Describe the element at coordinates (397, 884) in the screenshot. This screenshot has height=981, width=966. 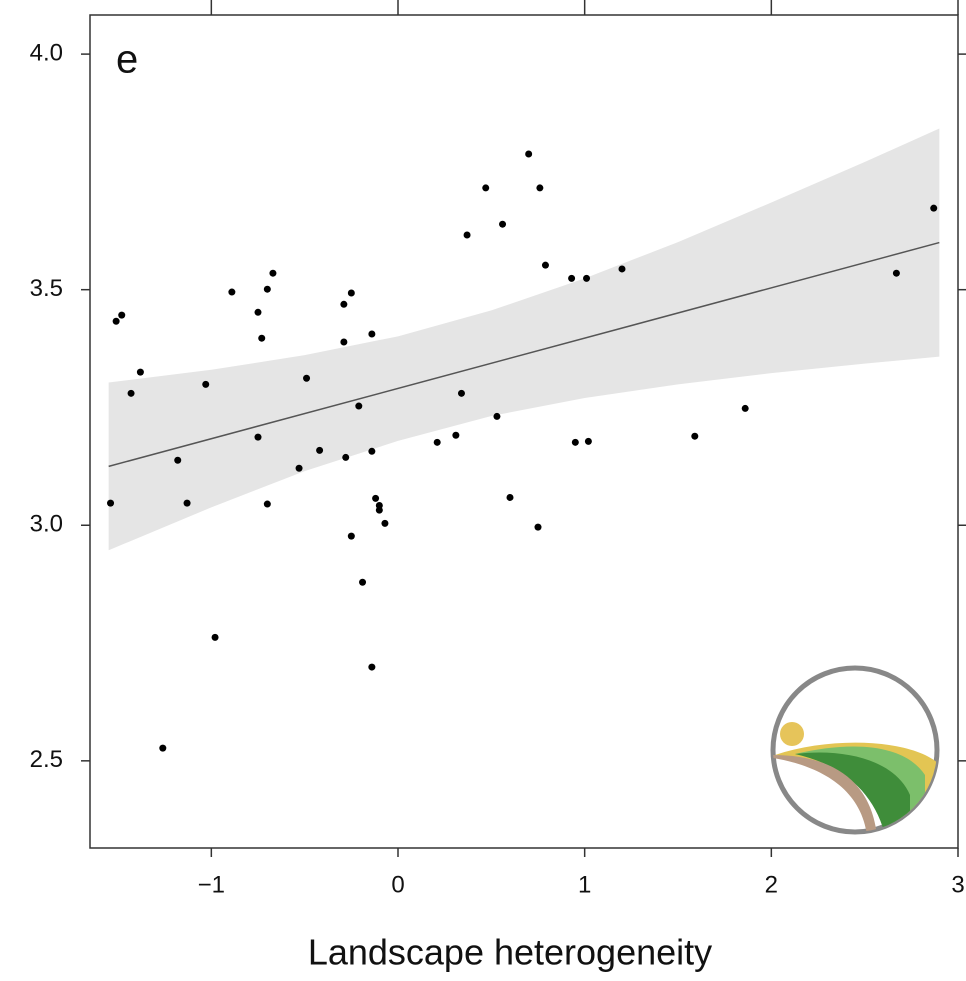
I see `x-tick-label: 0` at that location.